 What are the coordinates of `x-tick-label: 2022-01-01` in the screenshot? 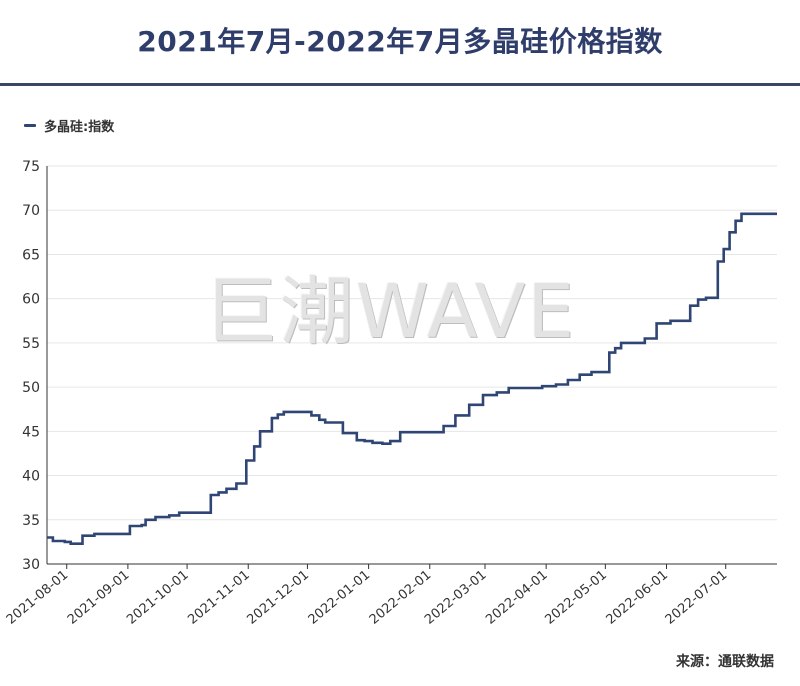 It's located at (340, 598).